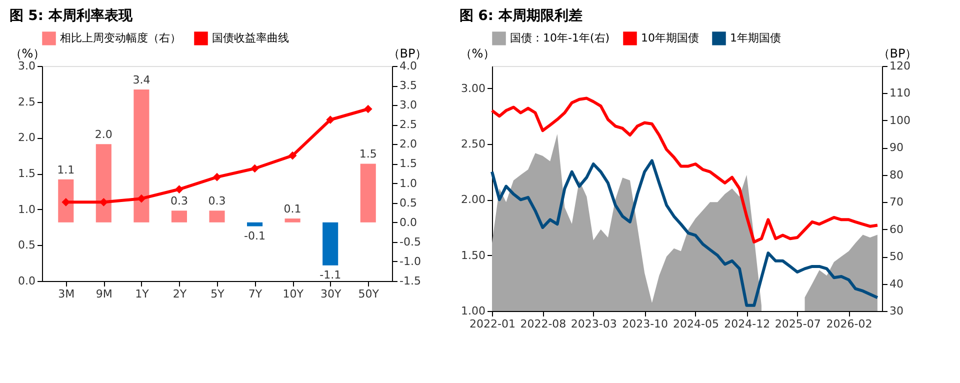 This screenshot has width=960, height=383. Describe the element at coordinates (473, 311) in the screenshot. I see `y-tick-label: 1.00` at that location.